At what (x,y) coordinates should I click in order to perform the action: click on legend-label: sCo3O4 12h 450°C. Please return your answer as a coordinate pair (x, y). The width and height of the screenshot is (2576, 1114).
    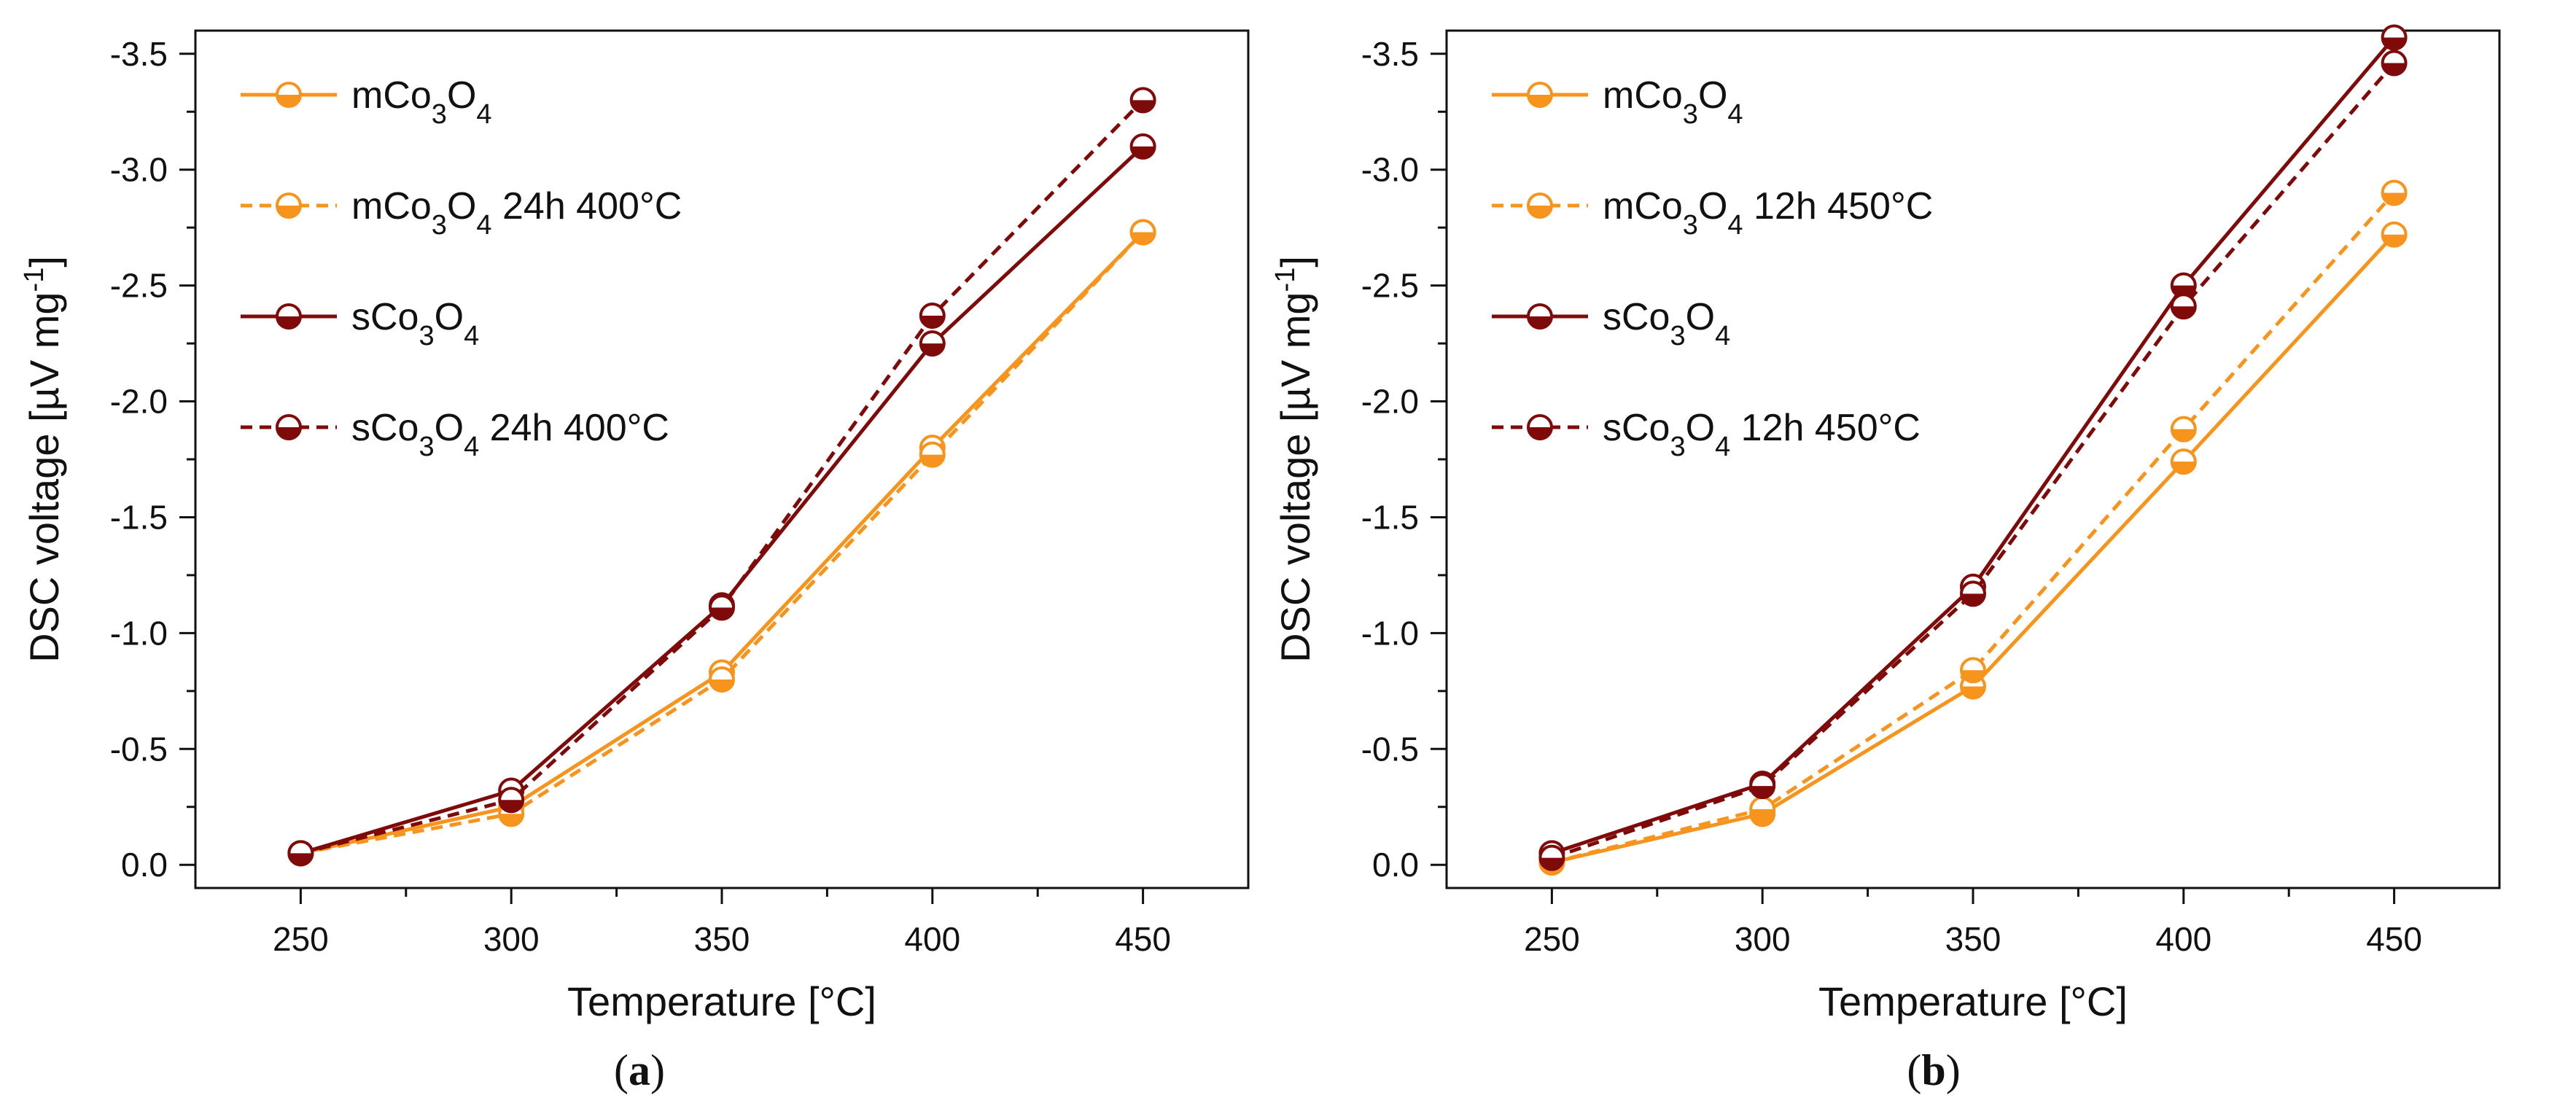
    Looking at the image, I should click on (1762, 434).